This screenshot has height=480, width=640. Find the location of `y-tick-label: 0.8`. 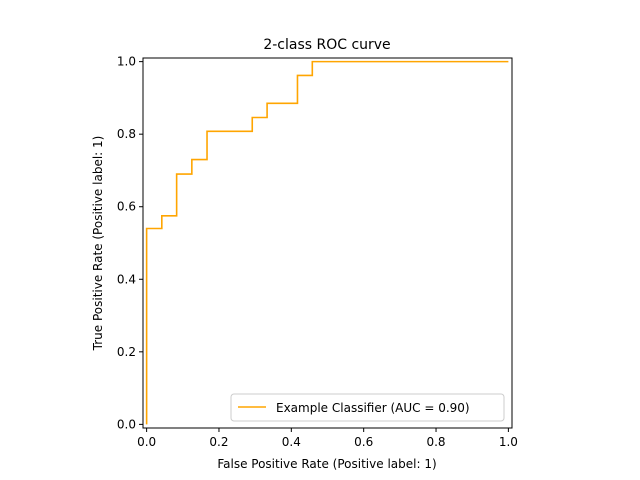

y-tick-label: 0.8 is located at coordinates (126, 134).